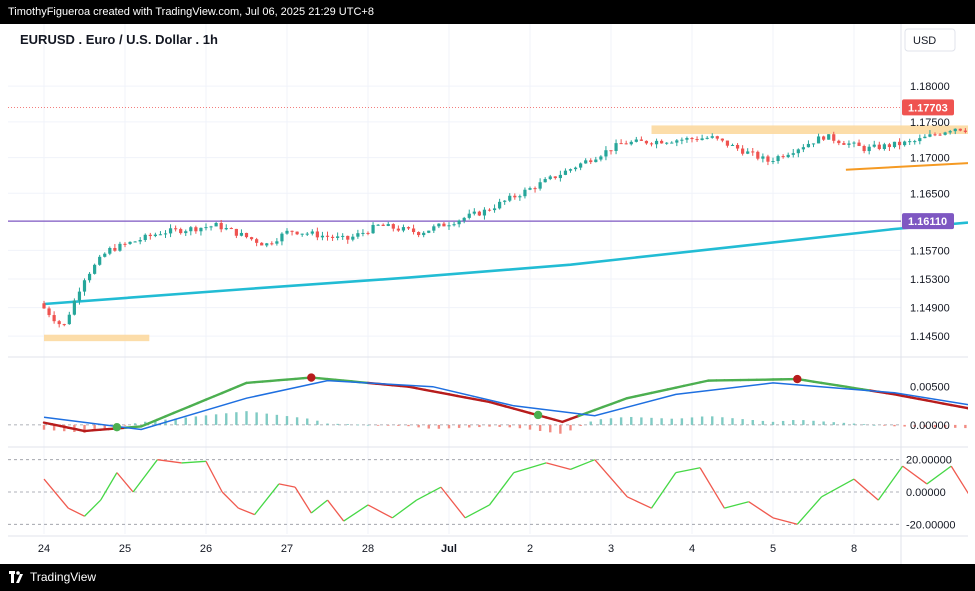 The width and height of the screenshot is (975, 591). I want to click on currency-button, so click(930, 40).